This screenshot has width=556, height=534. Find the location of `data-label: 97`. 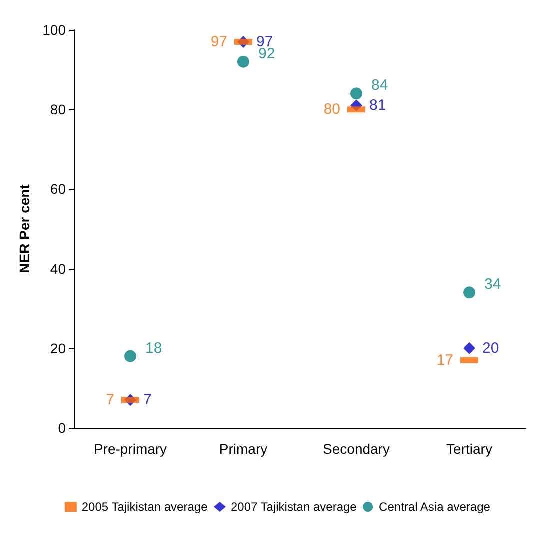

data-label: 97 is located at coordinates (219, 41).